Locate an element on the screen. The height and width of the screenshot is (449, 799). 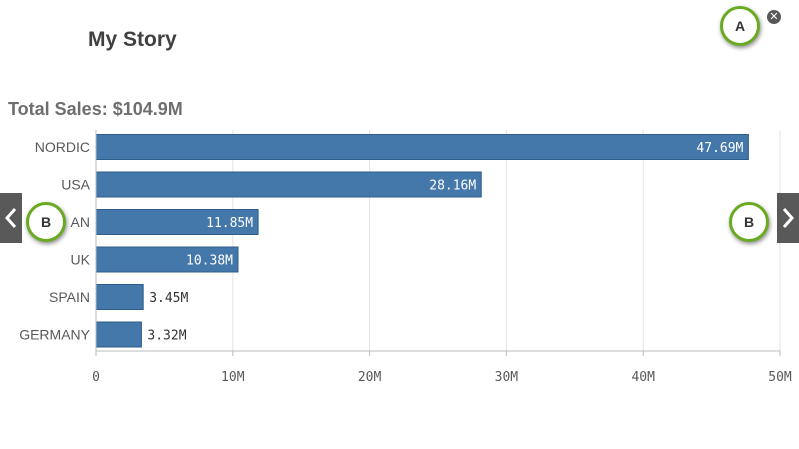
bar-usa is located at coordinates (288, 184).